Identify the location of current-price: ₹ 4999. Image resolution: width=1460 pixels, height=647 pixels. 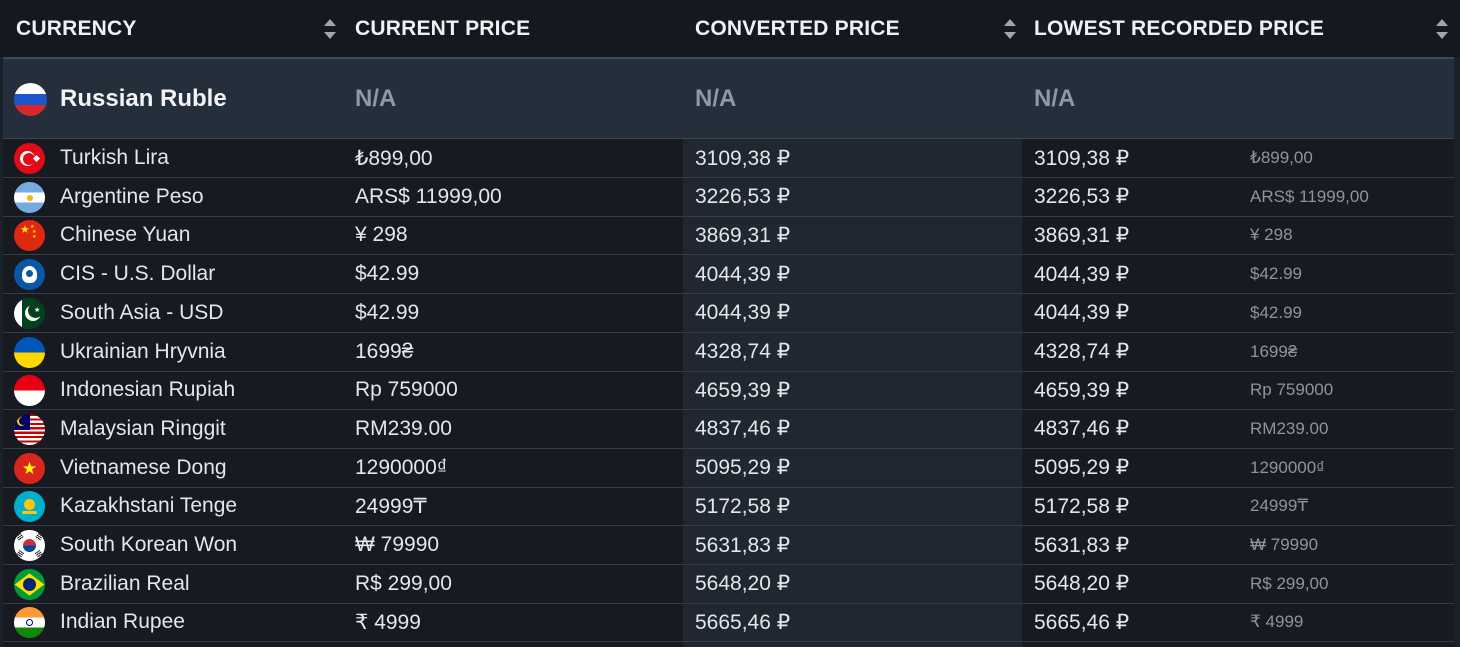
(388, 622).